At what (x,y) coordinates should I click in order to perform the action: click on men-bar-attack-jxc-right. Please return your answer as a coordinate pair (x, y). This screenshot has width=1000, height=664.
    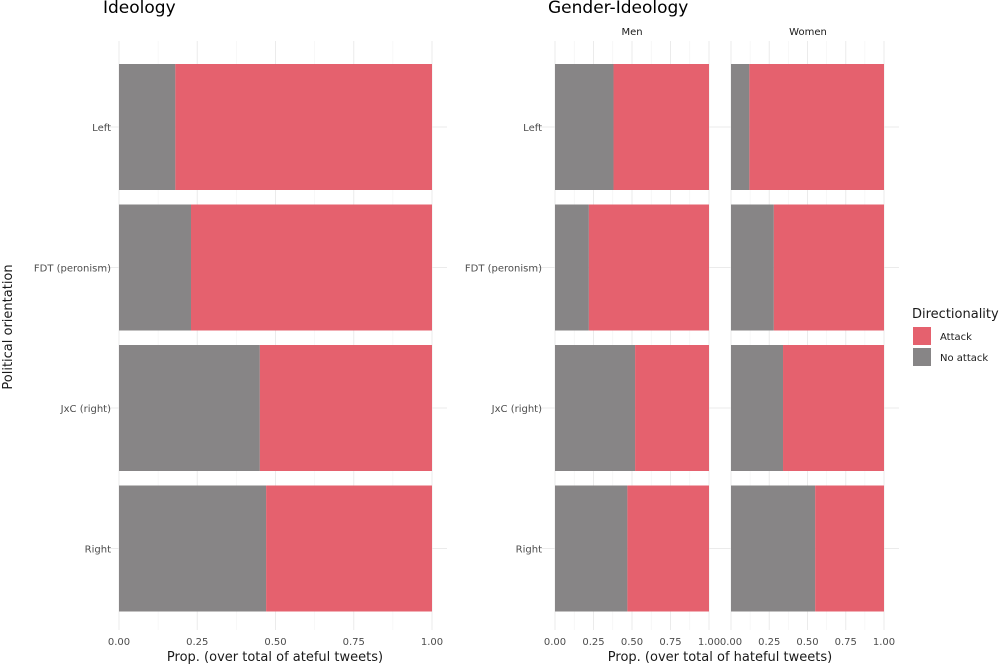
    Looking at the image, I should click on (672, 408).